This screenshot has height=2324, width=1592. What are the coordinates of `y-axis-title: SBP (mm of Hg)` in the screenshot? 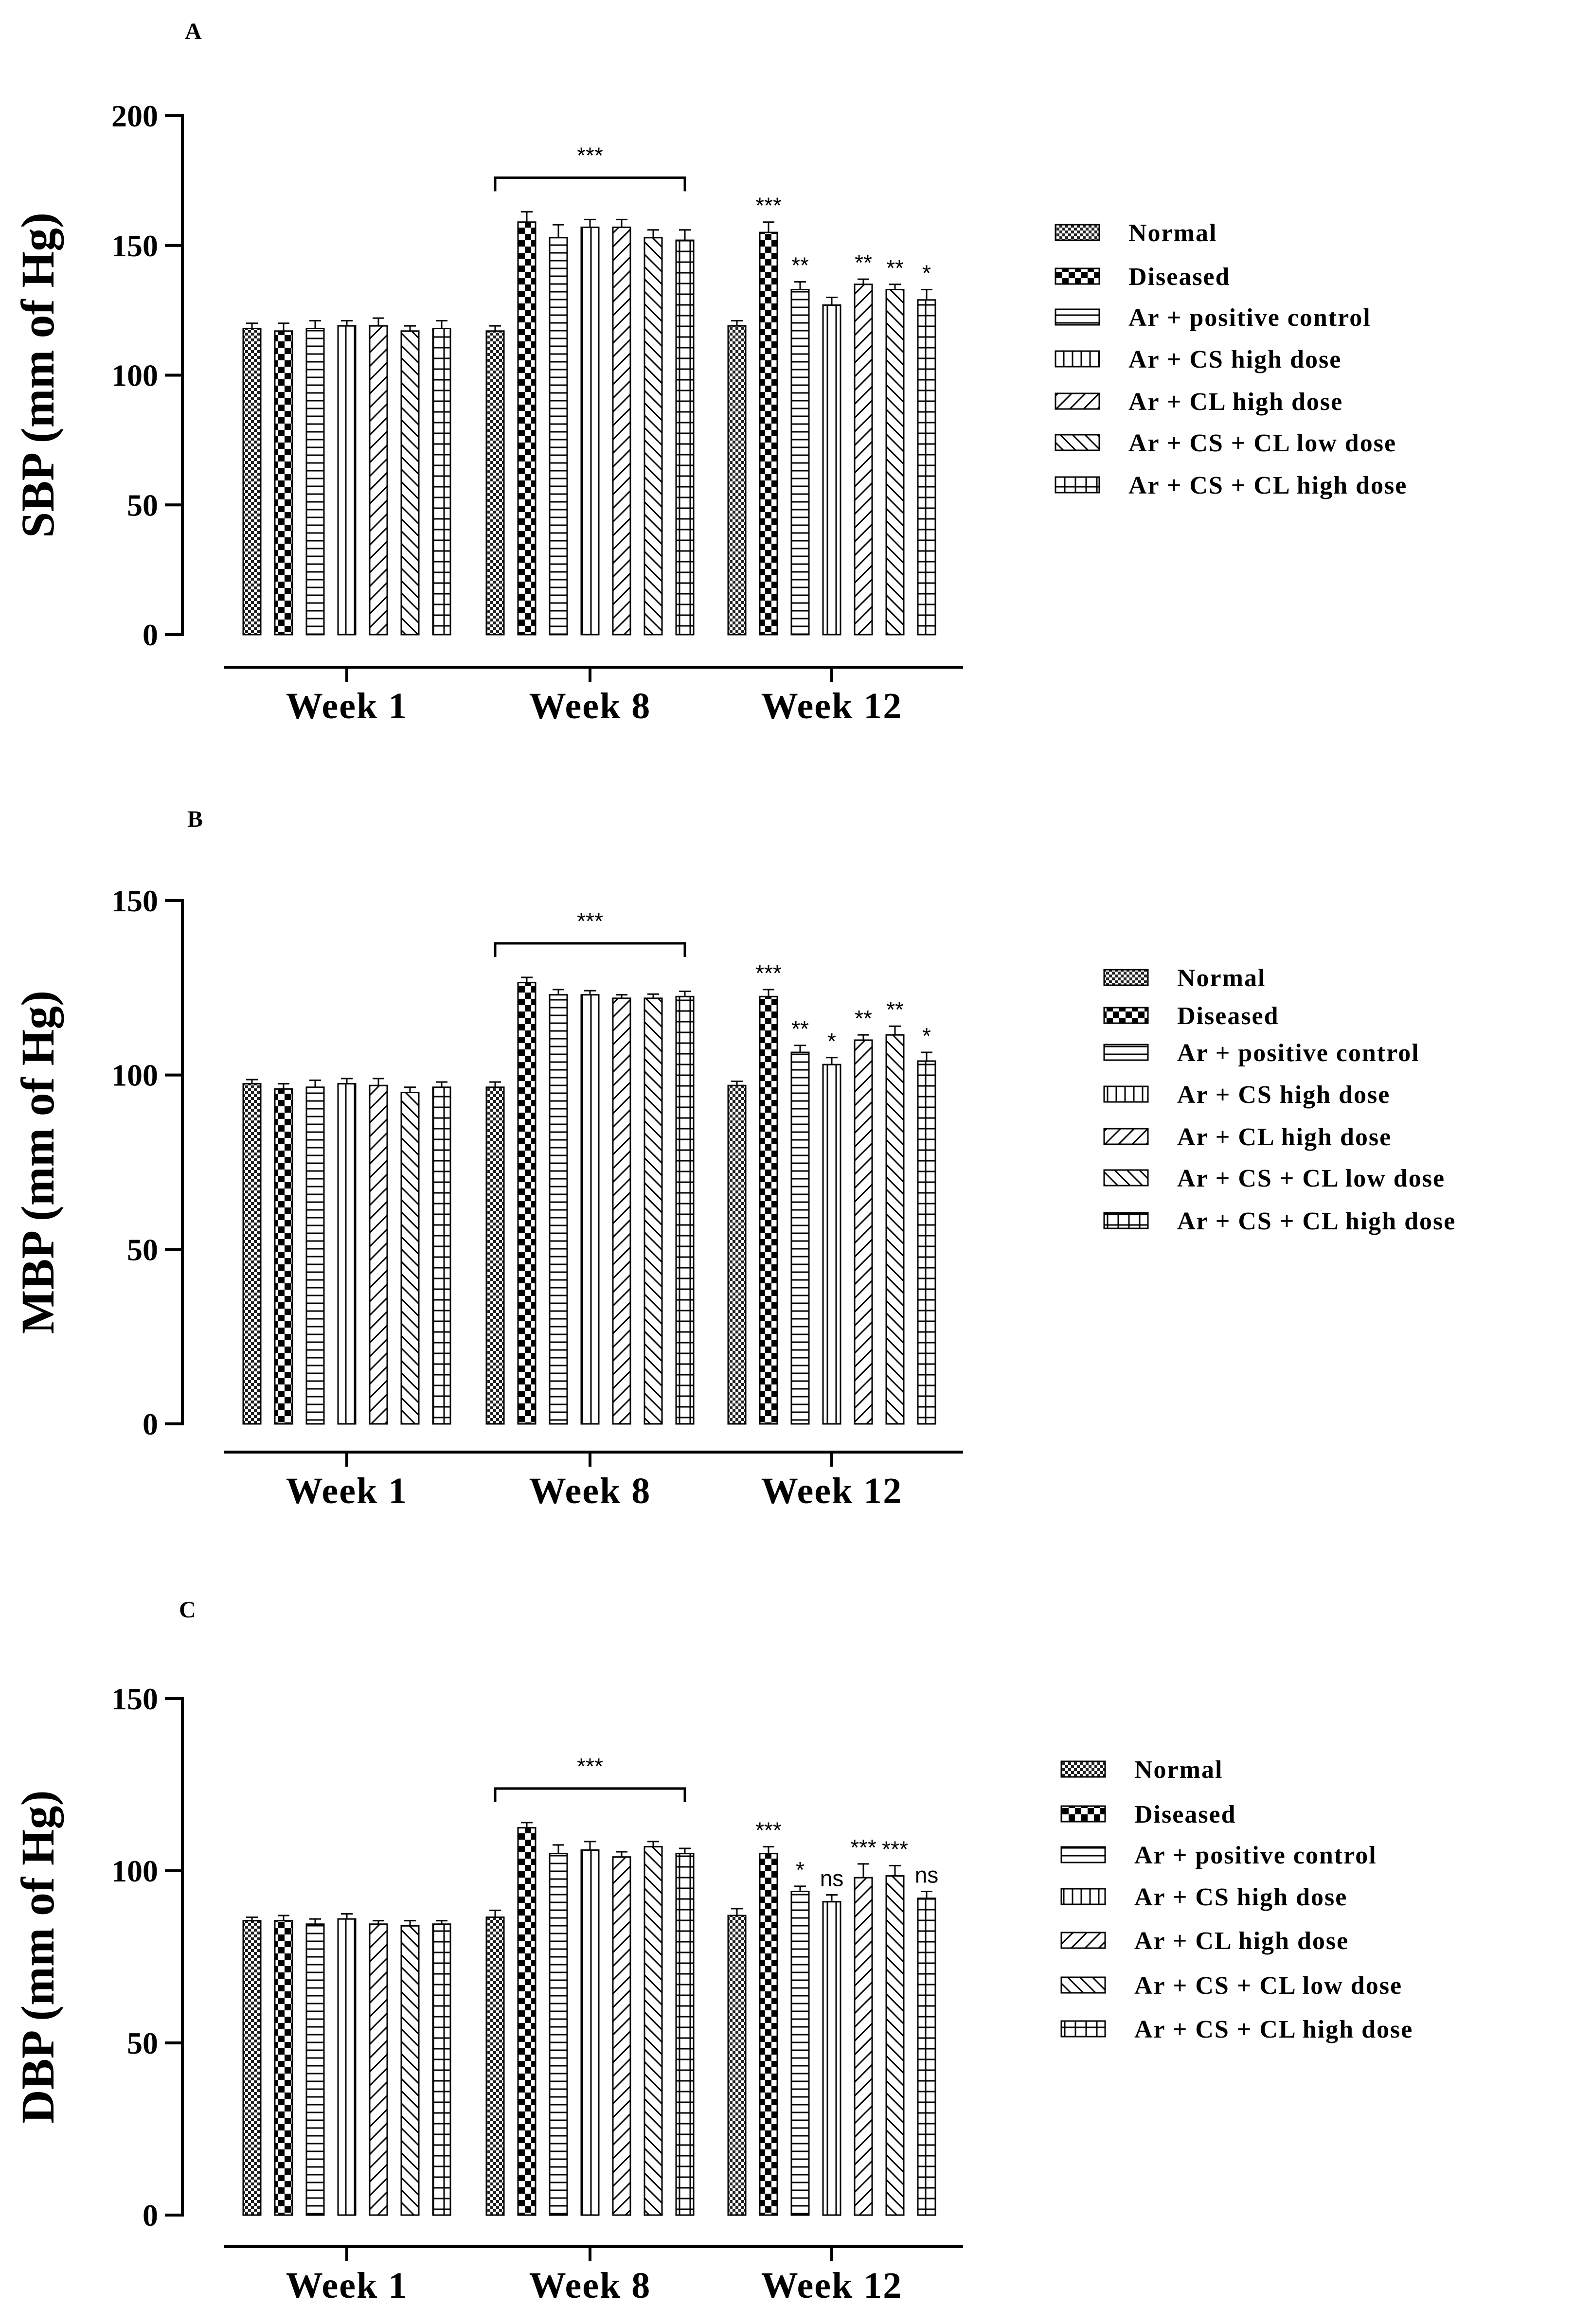 It's located at (38, 375).